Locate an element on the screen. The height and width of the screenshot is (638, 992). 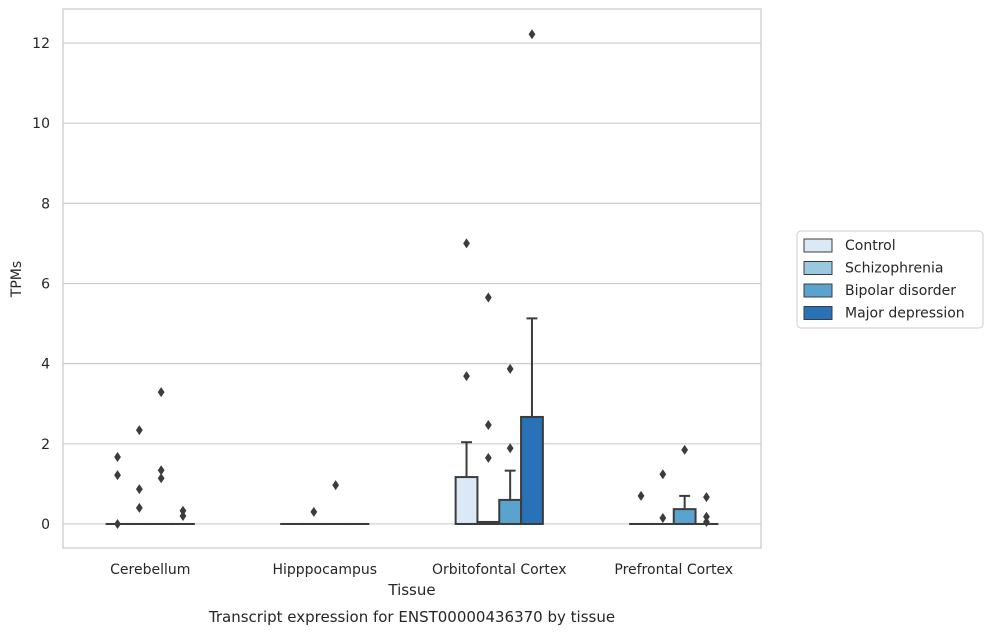
x-tick-label: Prefrontal Cortex is located at coordinates (673, 570).